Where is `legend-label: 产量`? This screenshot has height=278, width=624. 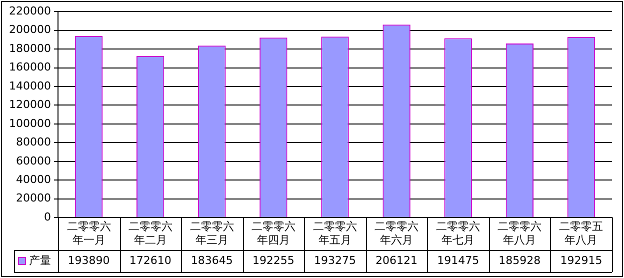 legend-label: 产量 is located at coordinates (39, 260).